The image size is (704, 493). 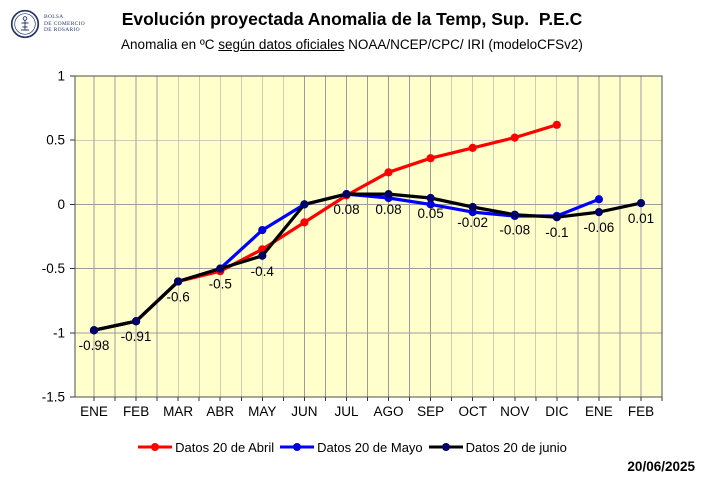 I want to click on data-point-label: -0.06, so click(x=599, y=227).